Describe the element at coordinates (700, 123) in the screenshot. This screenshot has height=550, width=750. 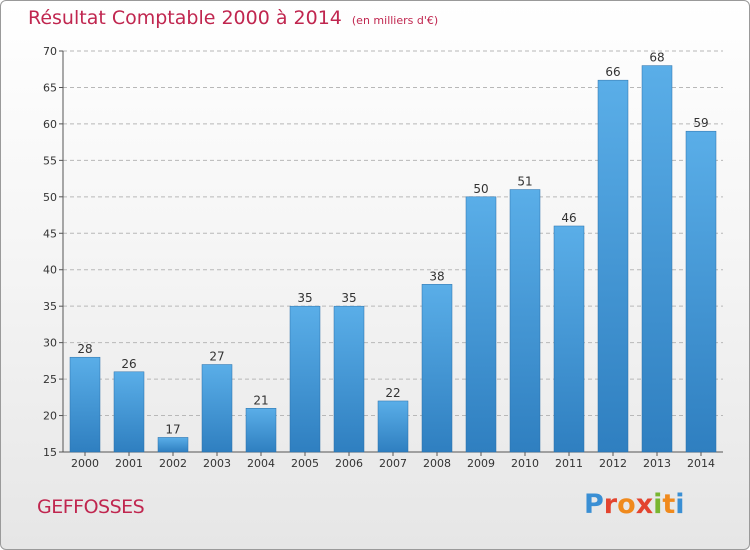
I see `data-label: 59` at that location.